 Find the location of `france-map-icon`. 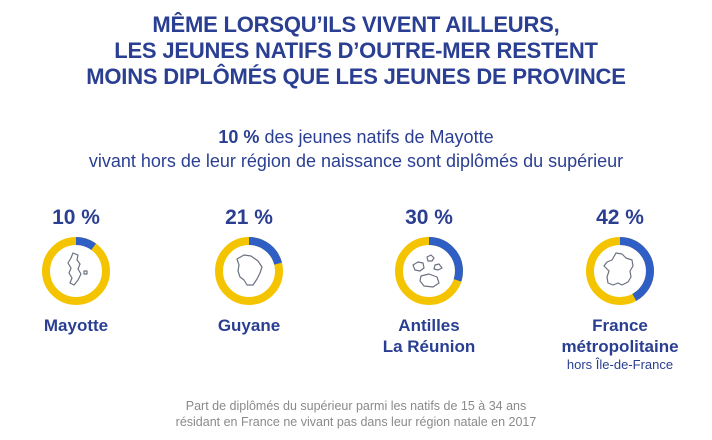

france-map-icon is located at coordinates (618, 269).